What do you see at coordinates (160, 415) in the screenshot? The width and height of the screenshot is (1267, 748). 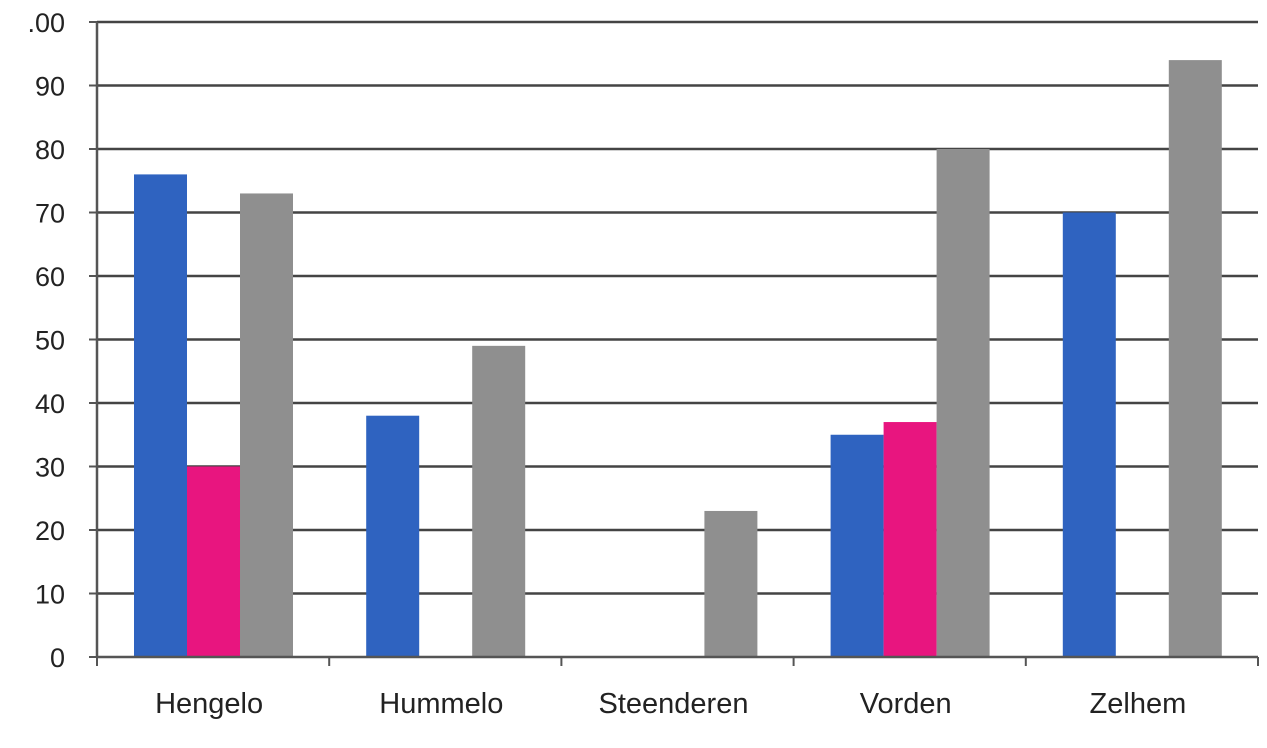 I see `bar-hengelo-s1` at bounding box center [160, 415].